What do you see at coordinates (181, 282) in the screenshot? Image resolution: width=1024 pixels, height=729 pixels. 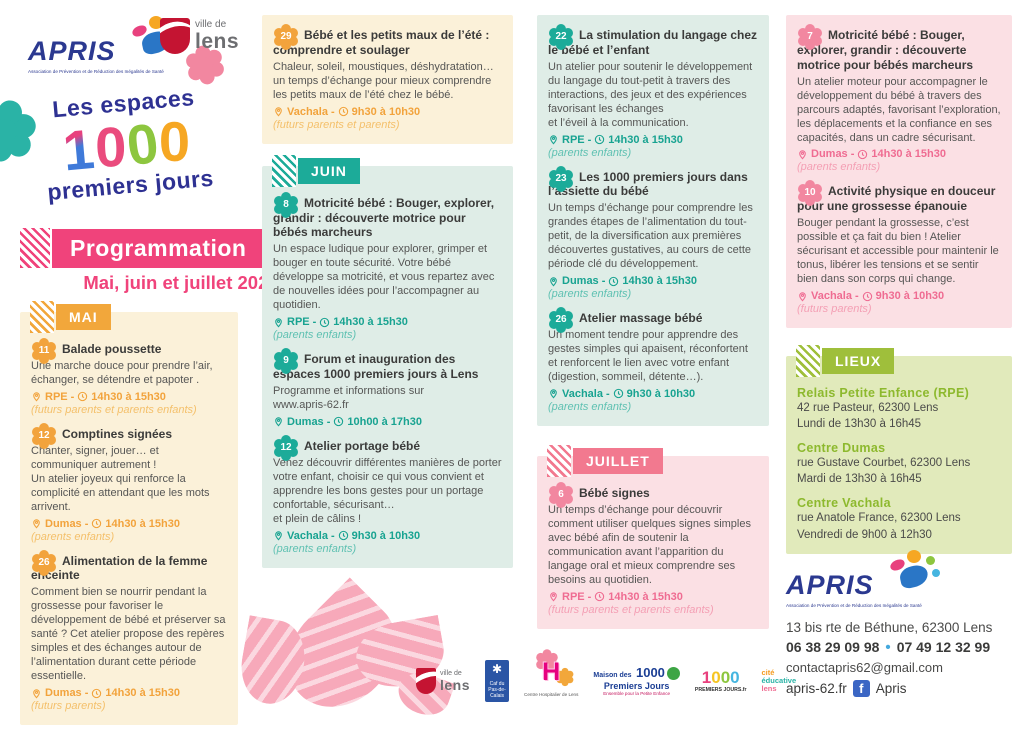 I see `period-subtitle: Mai, juin et juillet 2026` at bounding box center [181, 282].